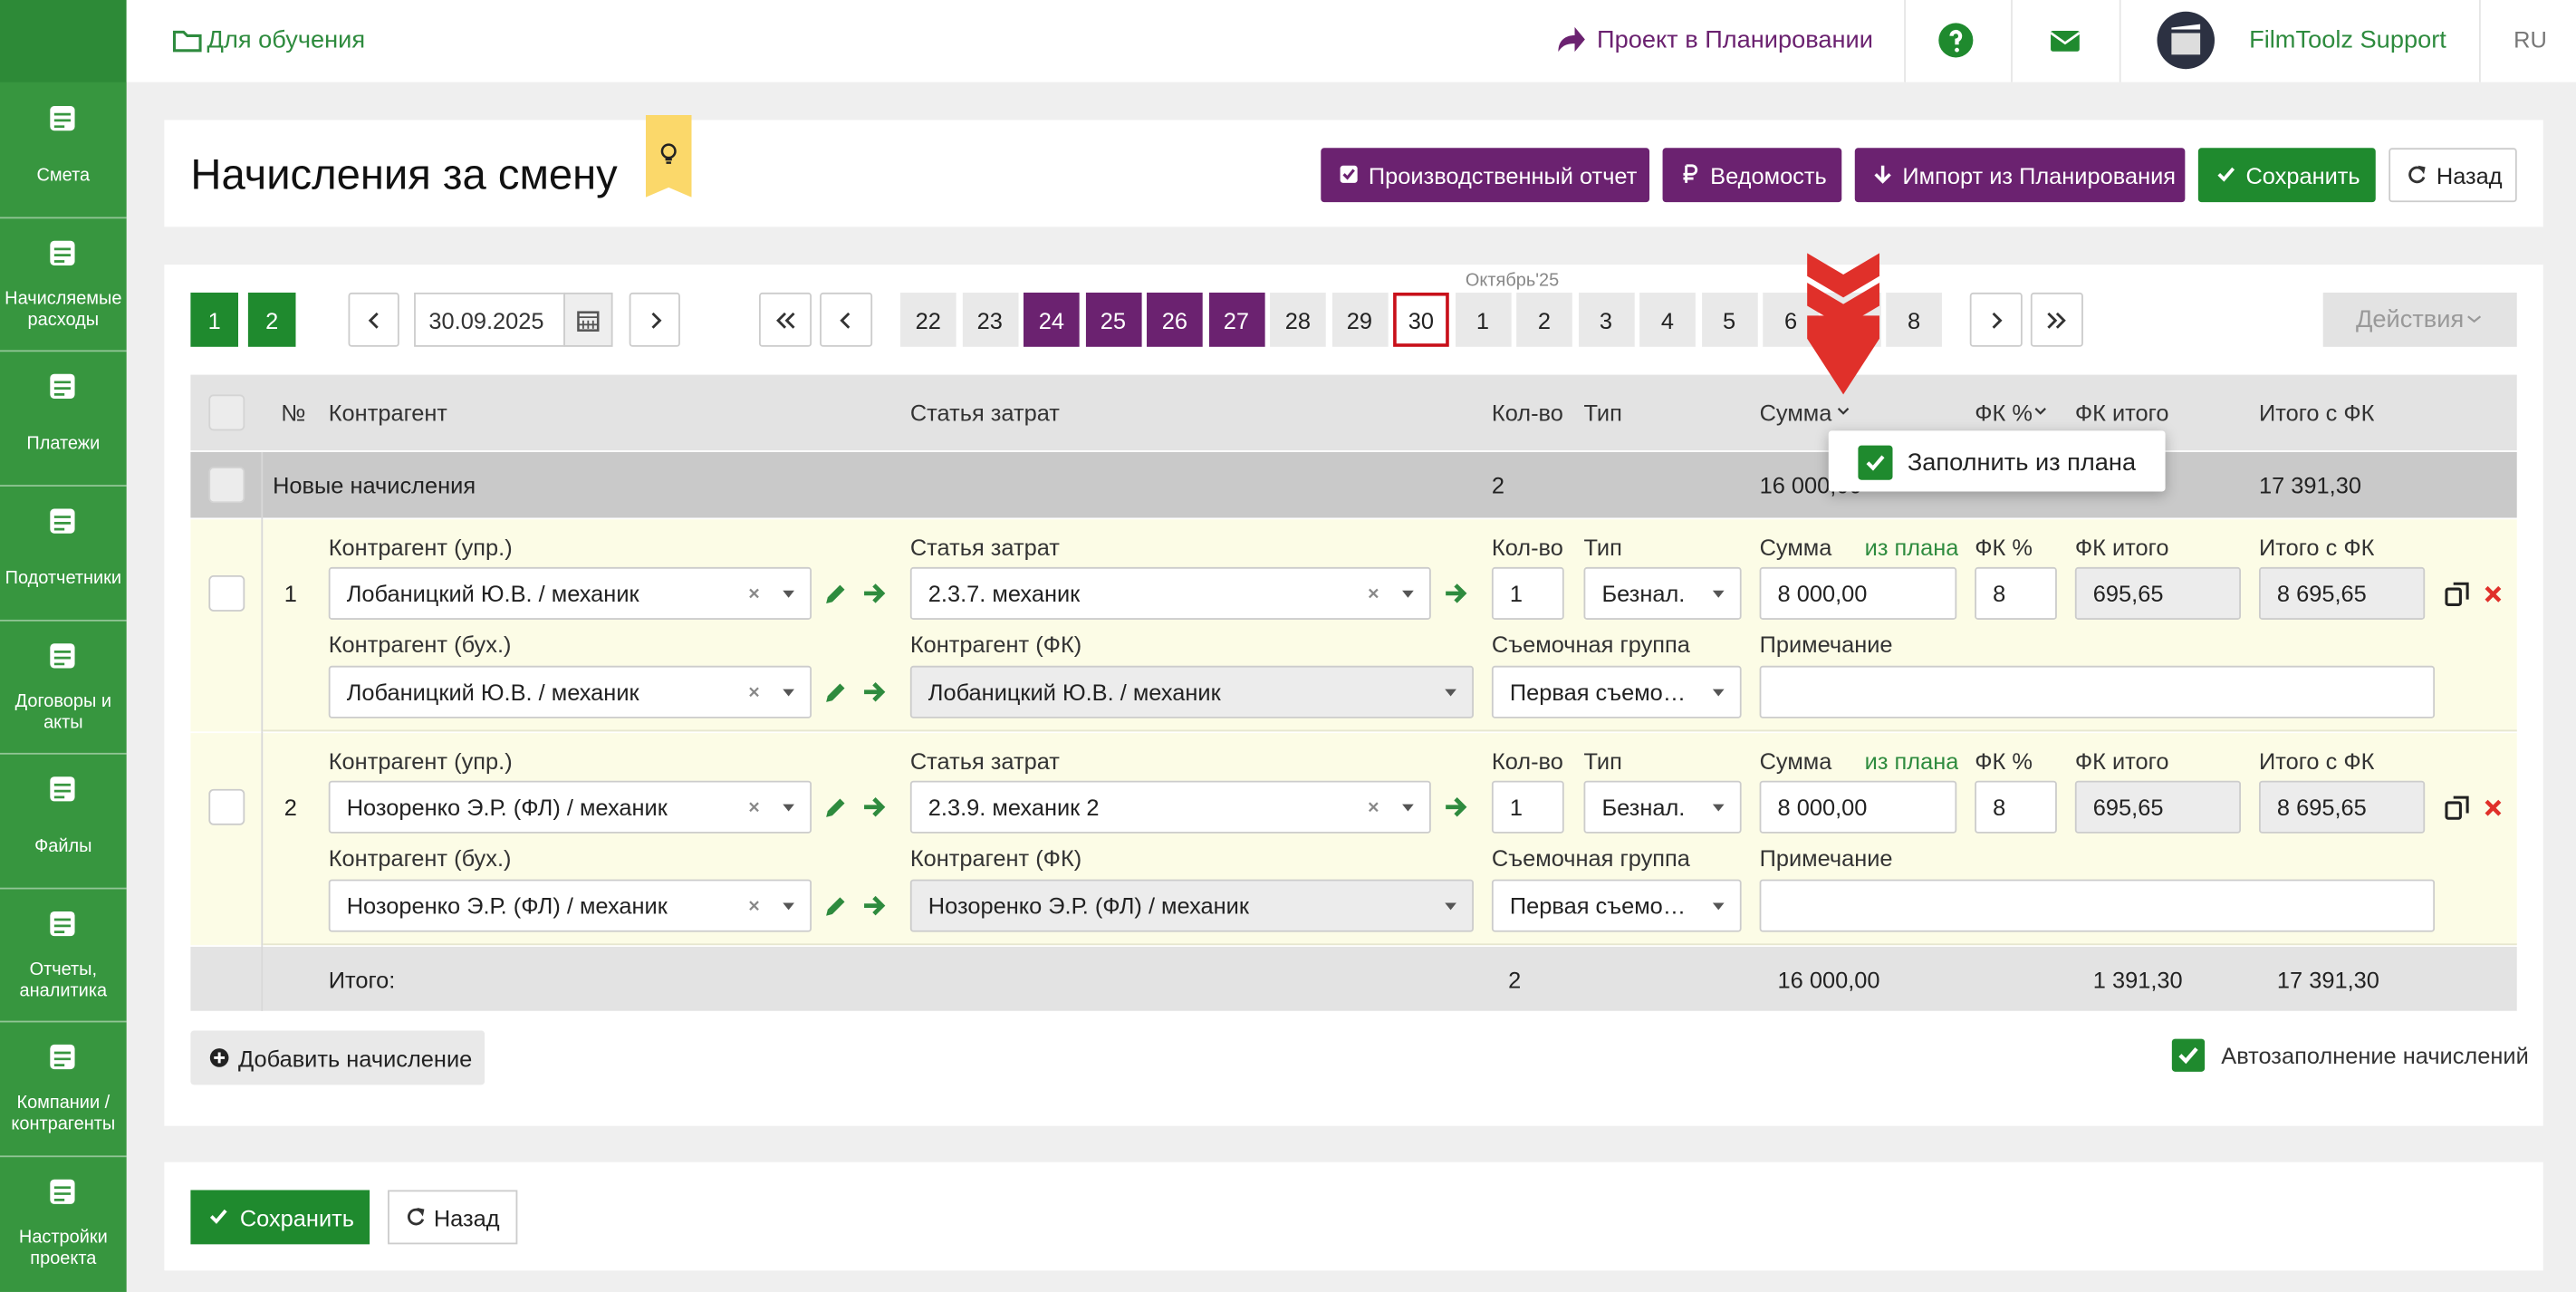 Image resolution: width=2576 pixels, height=1292 pixels. Describe the element at coordinates (214, 319) in the screenshot. I see `page-button: 1` at that location.